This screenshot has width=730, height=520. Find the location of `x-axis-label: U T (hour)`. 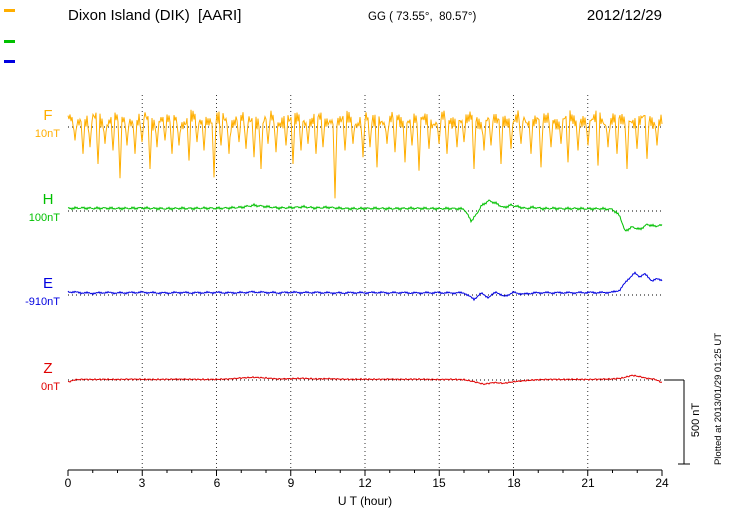

x-axis-label: U T (hour) is located at coordinates (365, 501).